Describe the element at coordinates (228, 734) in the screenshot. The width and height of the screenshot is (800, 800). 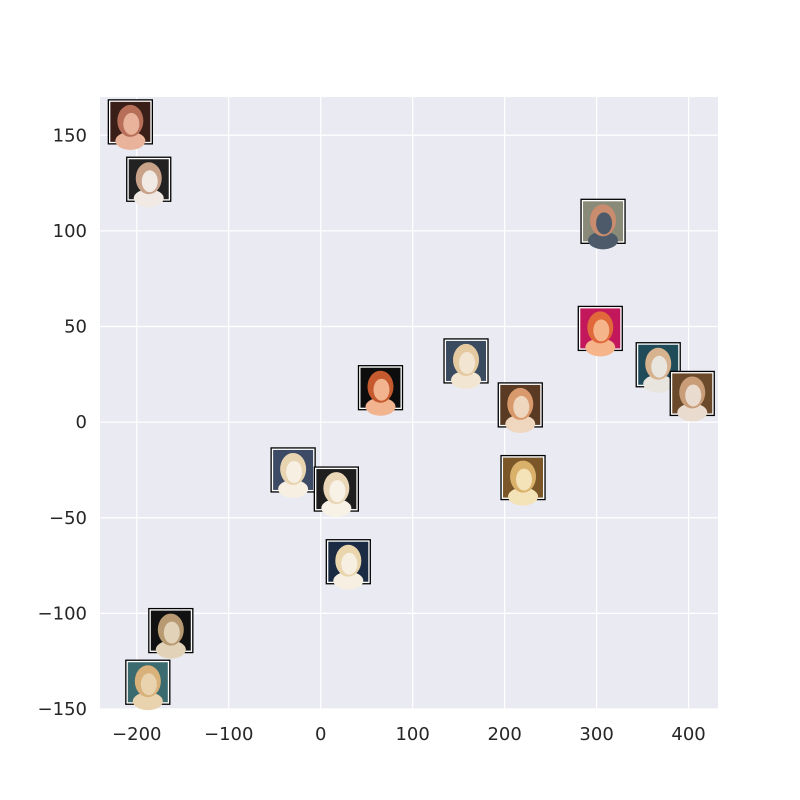
I see `x-tick-label: −100` at that location.